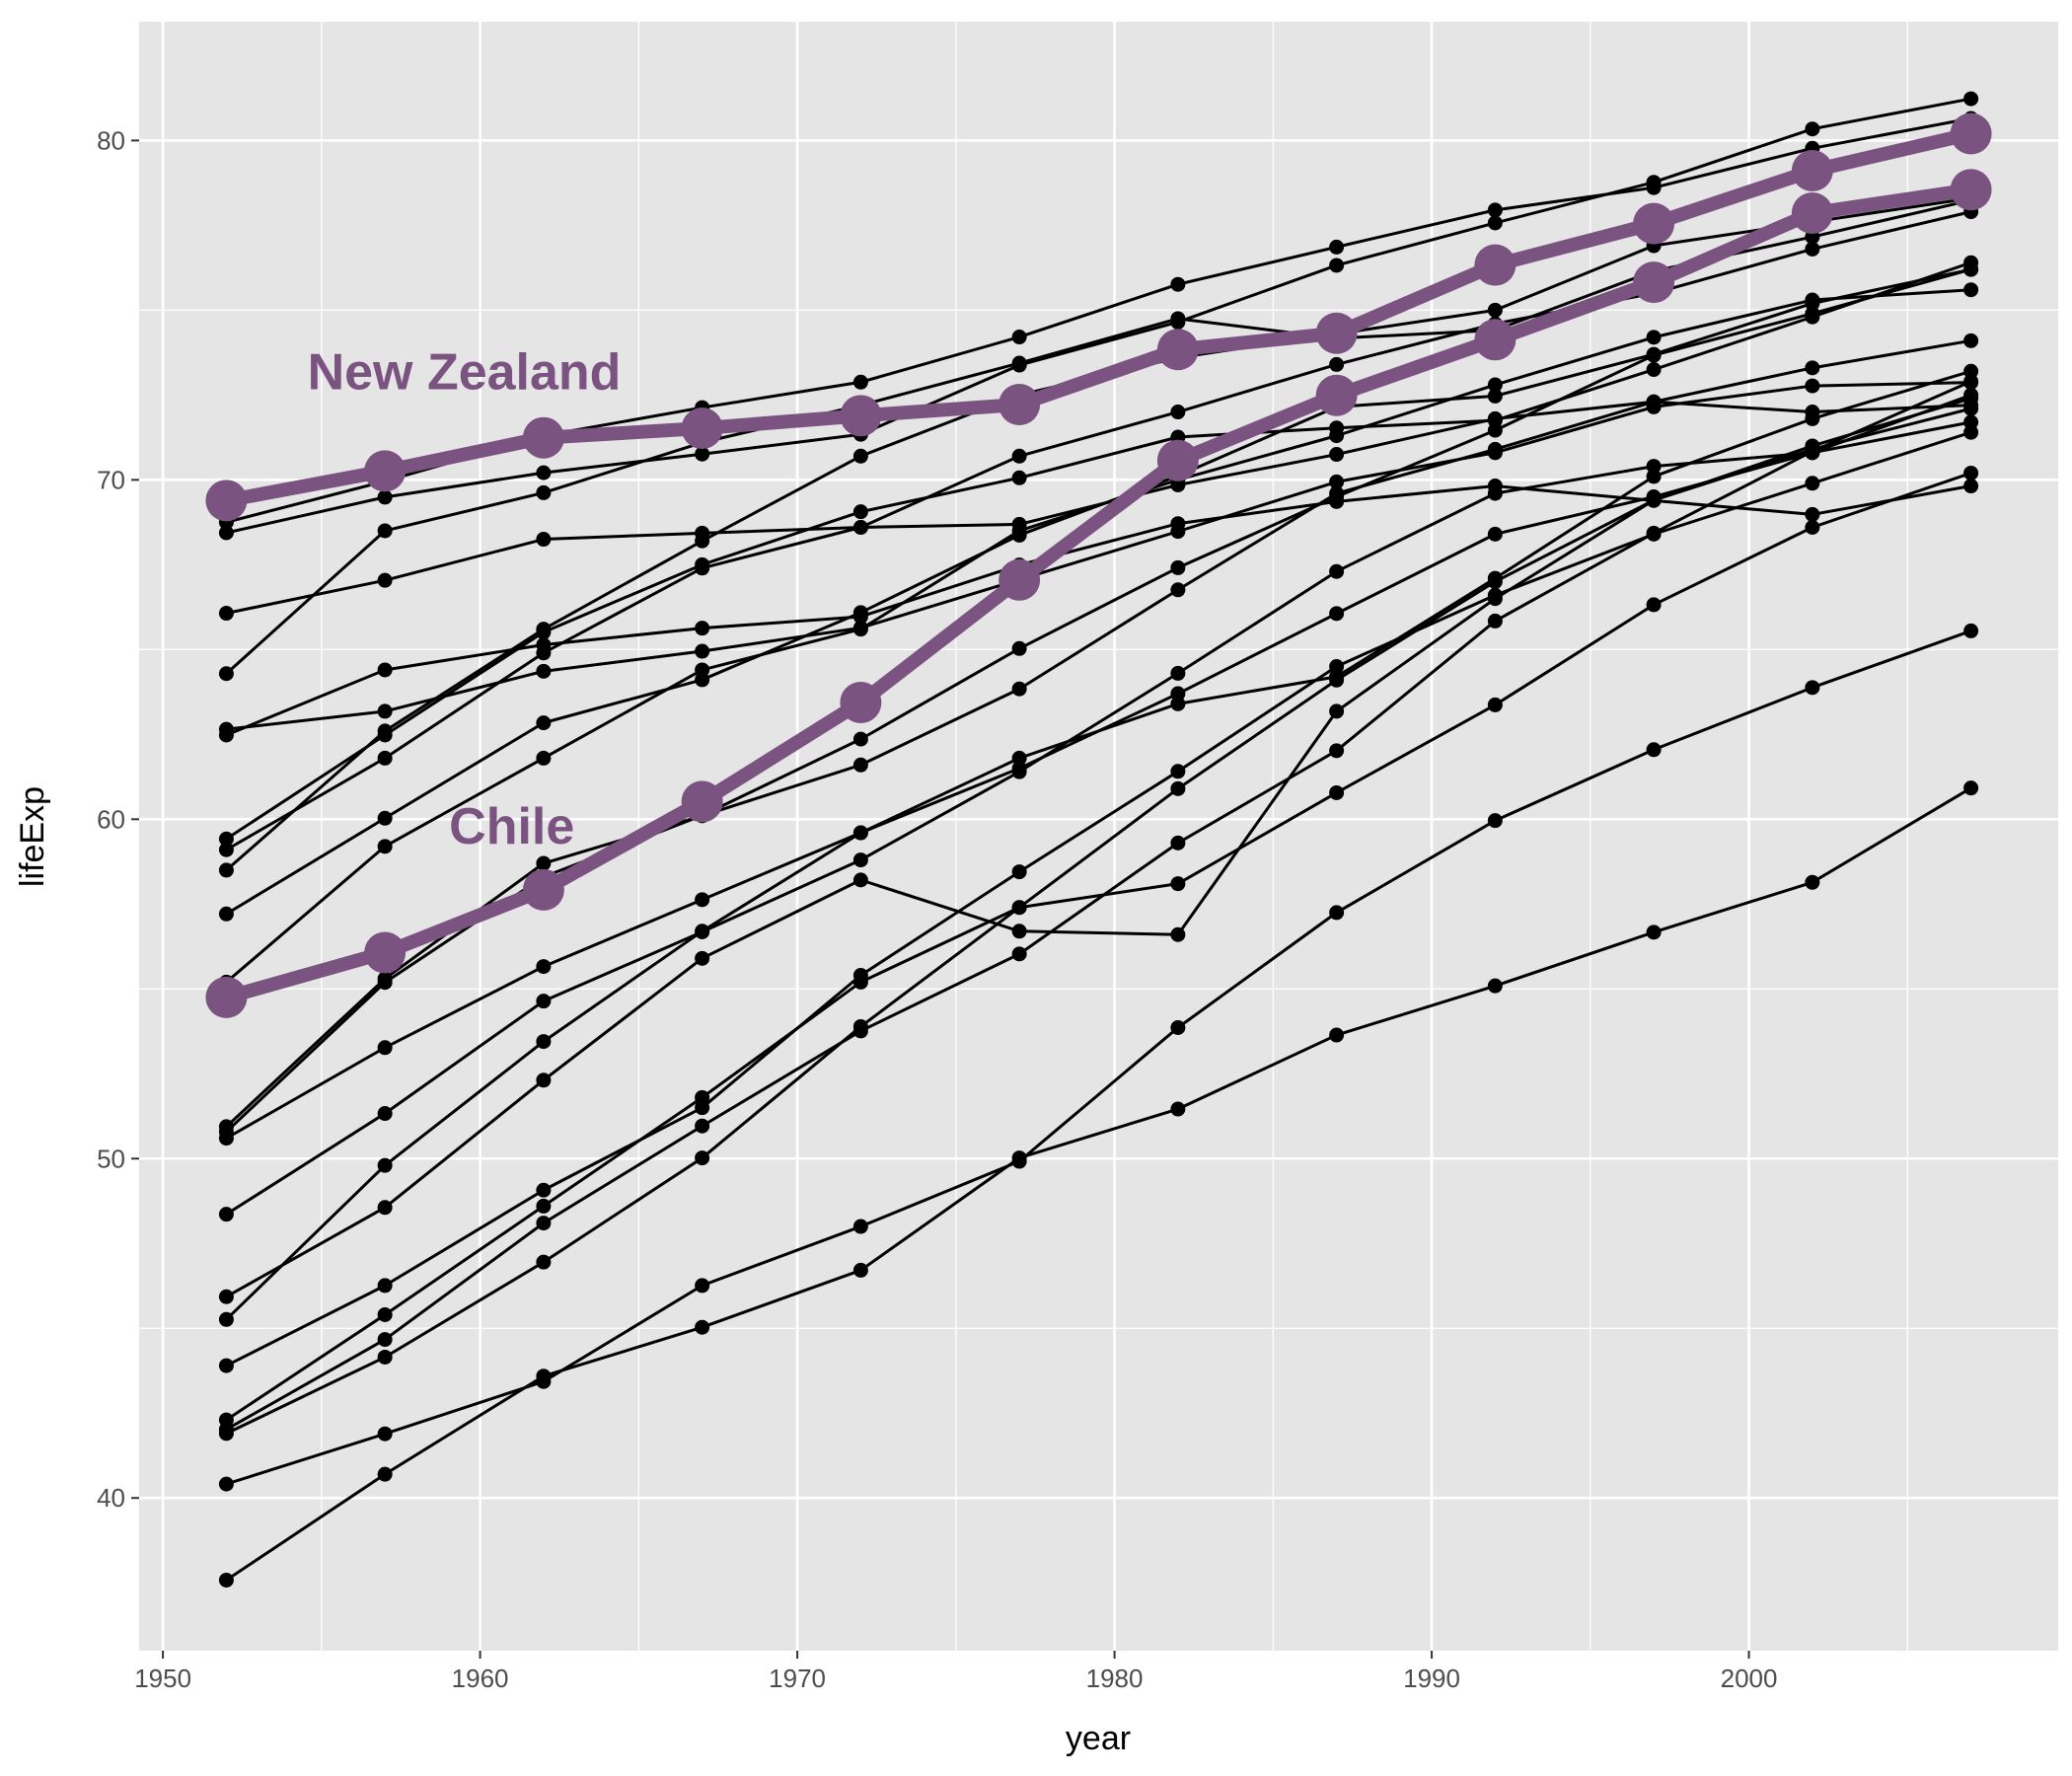 This screenshot has height=1776, width=2072. Describe the element at coordinates (163, 1679) in the screenshot. I see `x-tick-label: 1950` at that location.